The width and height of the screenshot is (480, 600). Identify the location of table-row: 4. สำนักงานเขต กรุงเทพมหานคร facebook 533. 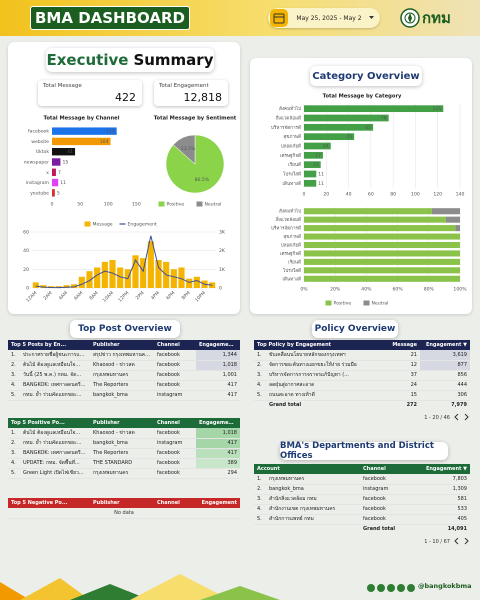
(362, 509).